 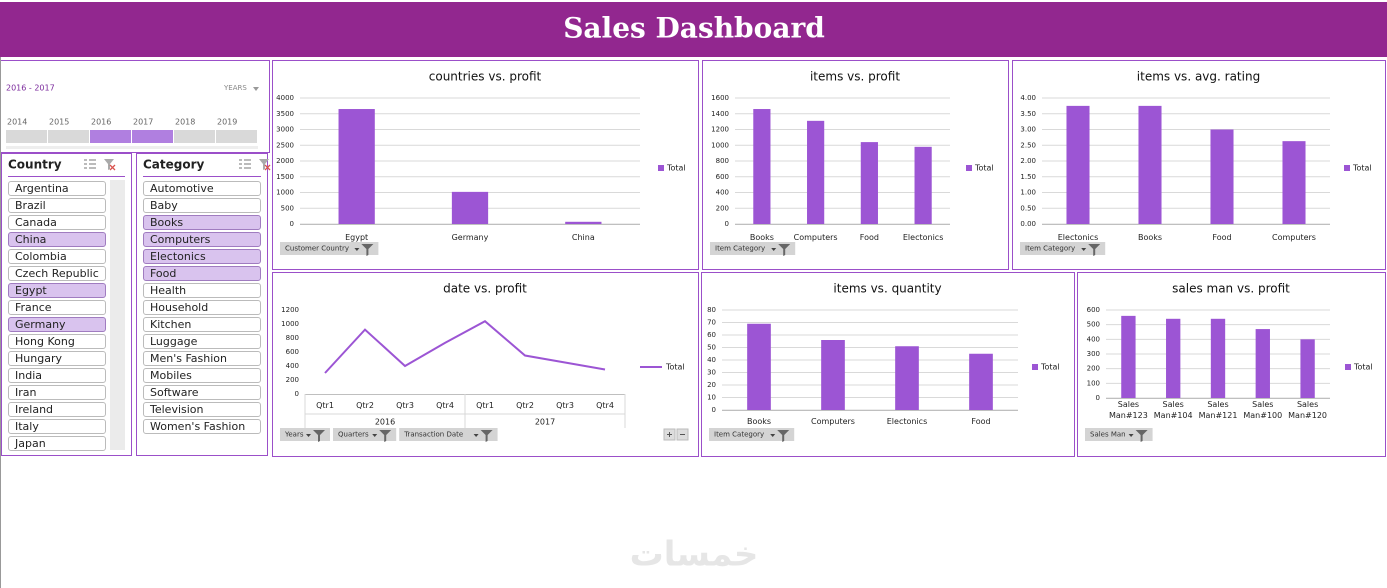 What do you see at coordinates (57, 375) in the screenshot?
I see `slicer-item: India` at bounding box center [57, 375].